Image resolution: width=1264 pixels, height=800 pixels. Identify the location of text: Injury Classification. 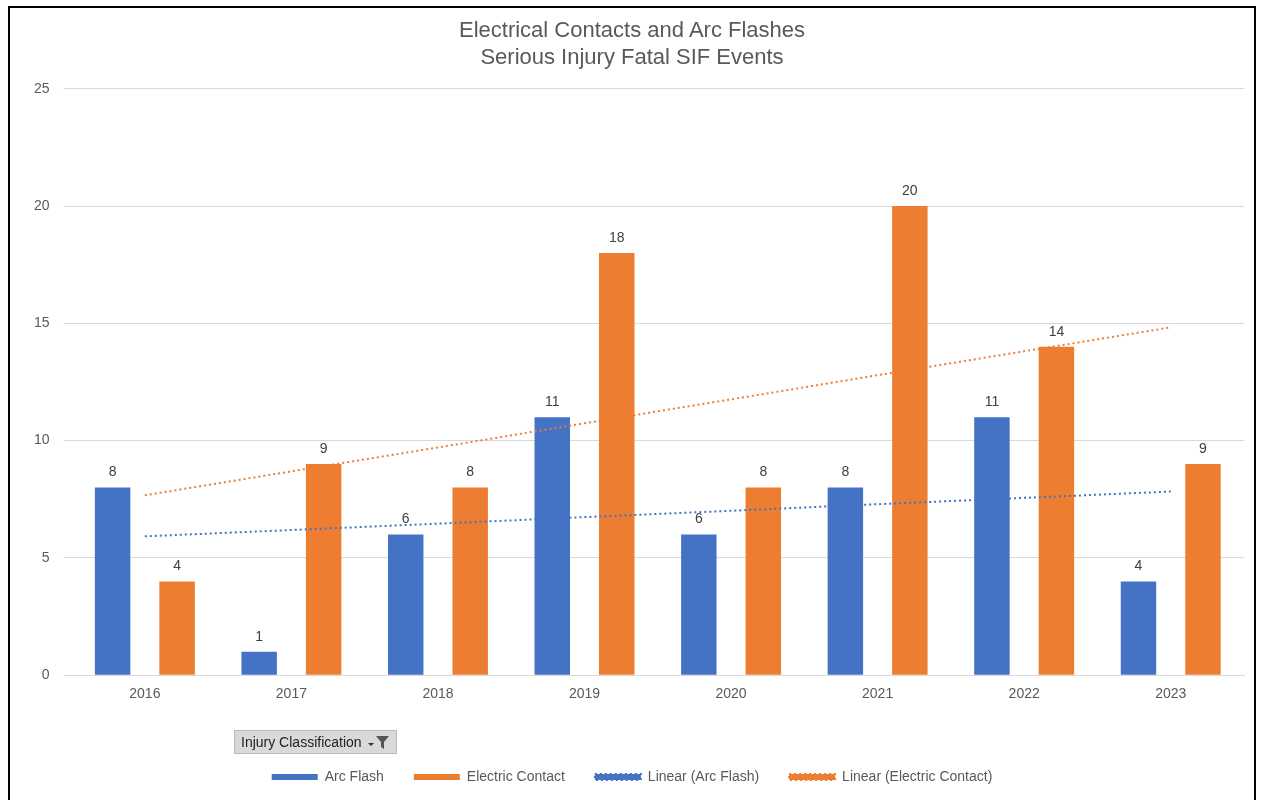
(301, 742).